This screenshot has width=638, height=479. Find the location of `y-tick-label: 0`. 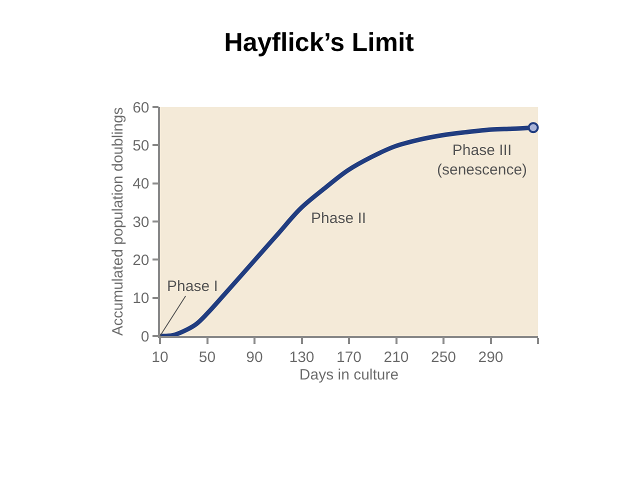

y-tick-label: 0 is located at coordinates (145, 337).